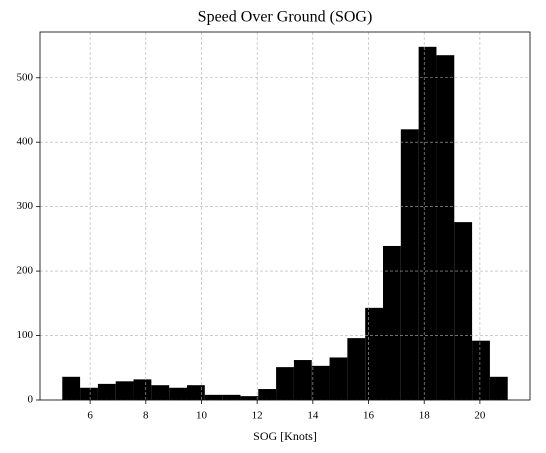  I want to click on y-tick-label: 0, so click(31, 400).